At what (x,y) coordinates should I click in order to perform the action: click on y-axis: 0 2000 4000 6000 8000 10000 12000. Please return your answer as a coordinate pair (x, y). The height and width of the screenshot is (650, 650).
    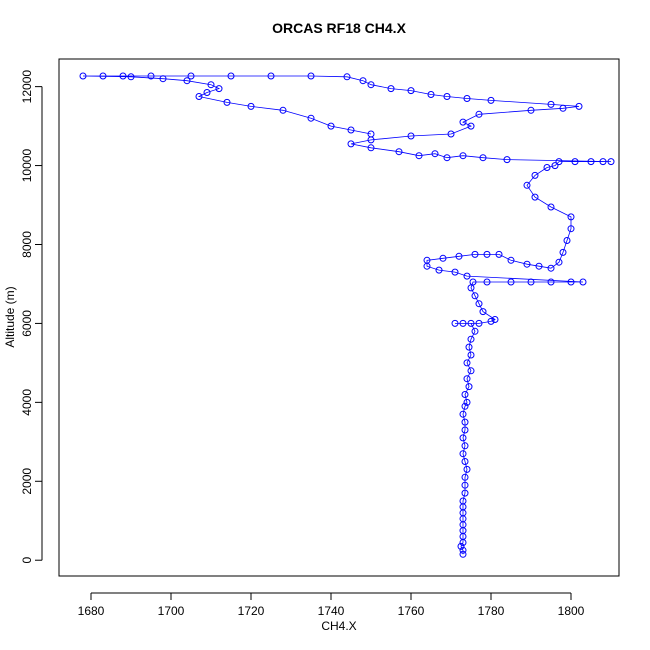
    Looking at the image, I should click on (31, 317).